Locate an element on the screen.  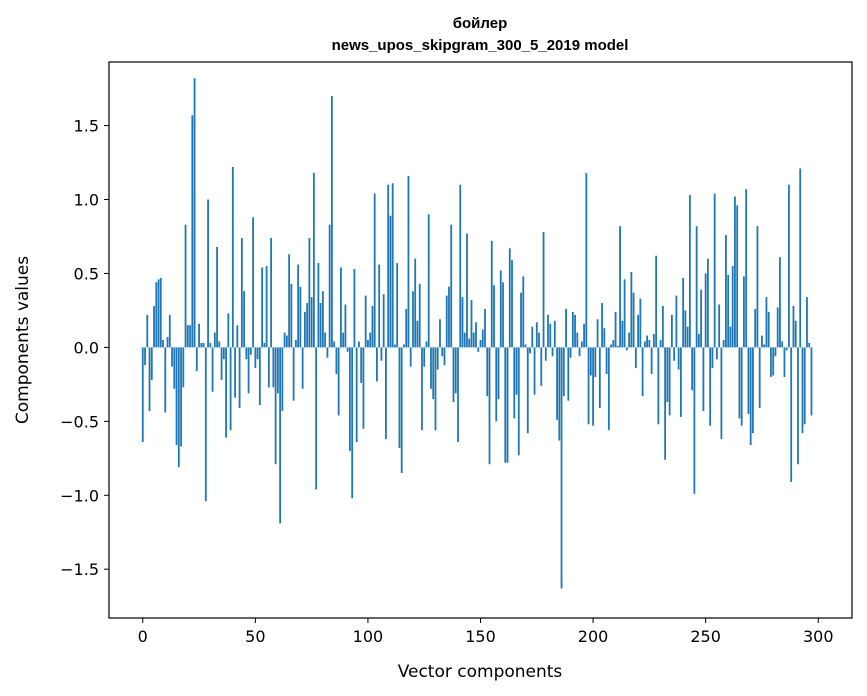
x-tick-label: 150 is located at coordinates (480, 636).